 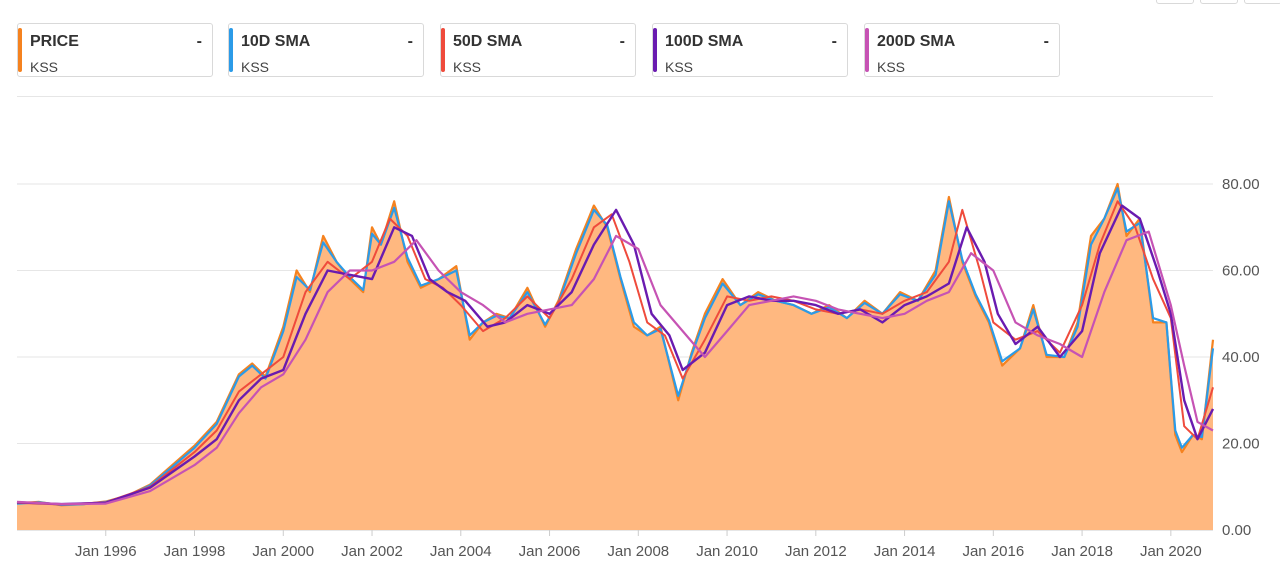 I want to click on x-tick-label: Jan 2000, so click(x=283, y=551).